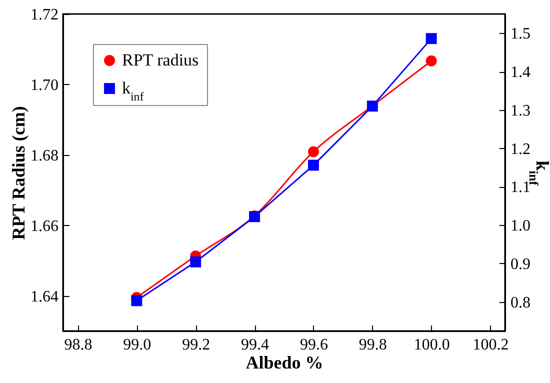 The image size is (550, 383). What do you see at coordinates (44, 85) in the screenshot?
I see `y-tick-label: 1.70` at bounding box center [44, 85].